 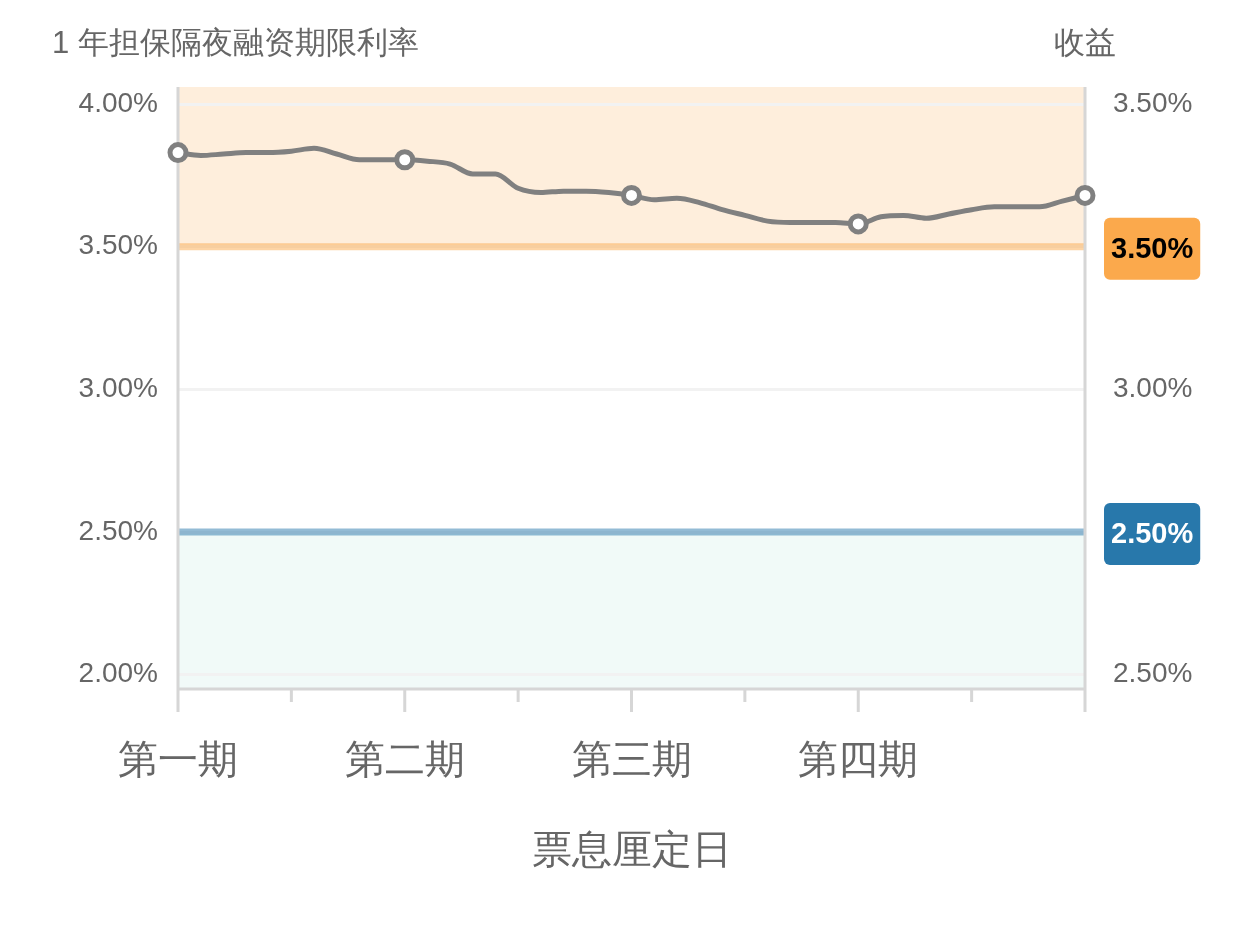 What do you see at coordinates (858, 759) in the screenshot?
I see `x-tick-label: 第四期` at bounding box center [858, 759].